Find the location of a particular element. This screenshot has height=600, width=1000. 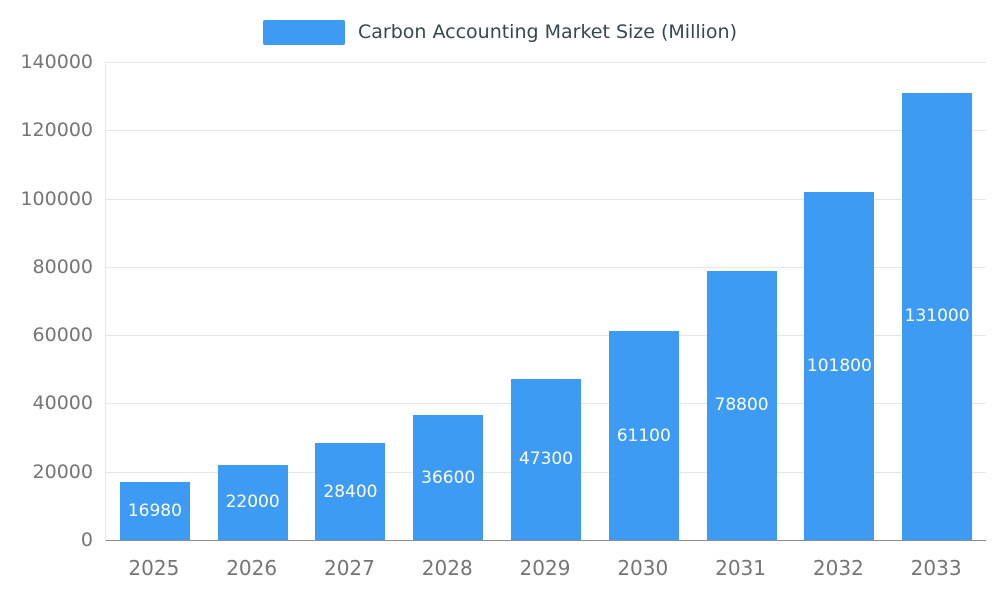

bar: 22000 is located at coordinates (252, 502).